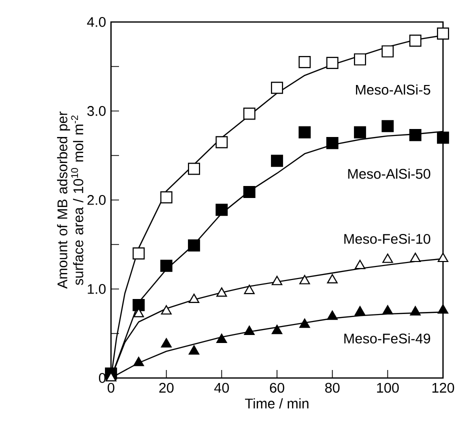 The width and height of the screenshot is (461, 425). What do you see at coordinates (387, 239) in the screenshot?
I see `series-label: Meso-FeSi-10` at bounding box center [387, 239].